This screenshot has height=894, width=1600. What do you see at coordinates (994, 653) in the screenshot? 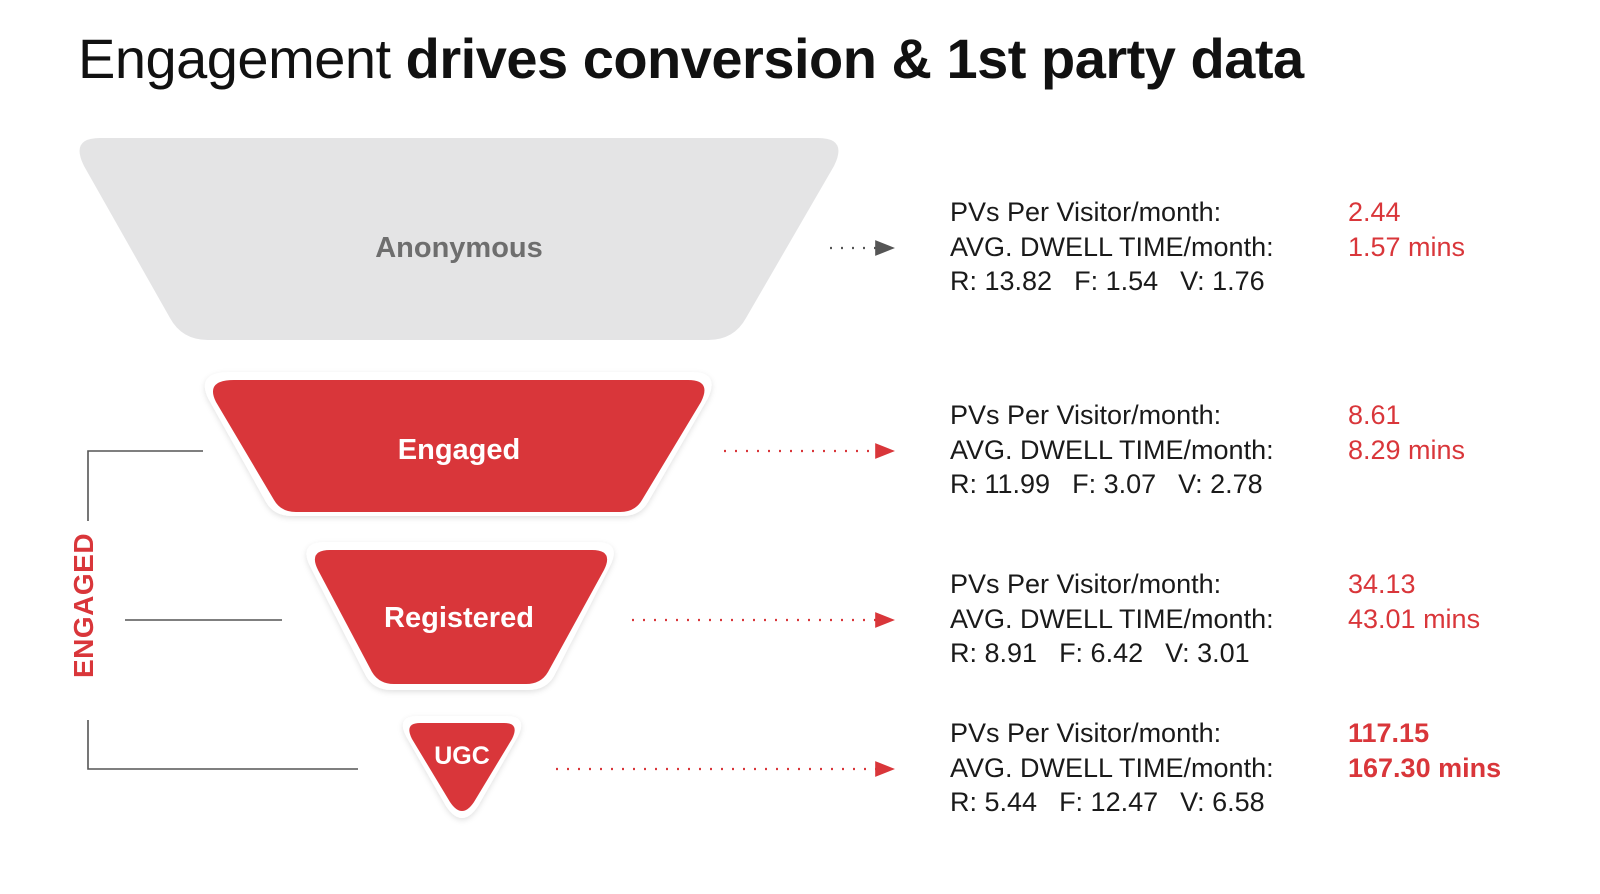
I see `r-value: R: 8.91` at bounding box center [994, 653].